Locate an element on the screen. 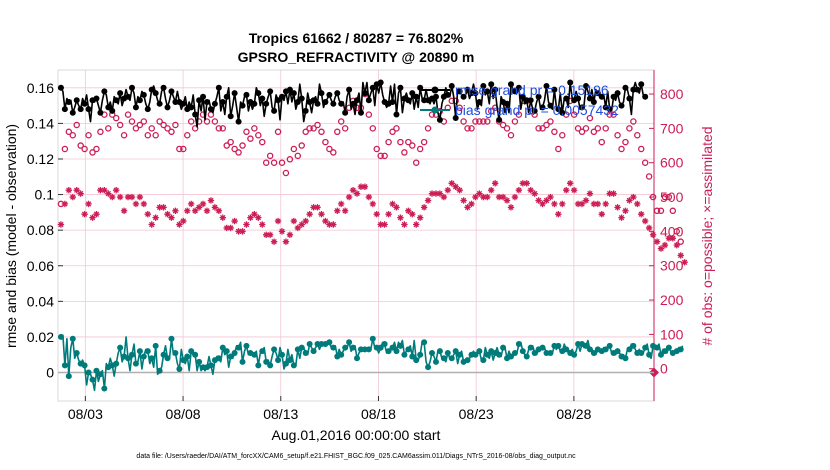 This screenshot has height=470, width=830. right-tick-label: 400 is located at coordinates (672, 231).